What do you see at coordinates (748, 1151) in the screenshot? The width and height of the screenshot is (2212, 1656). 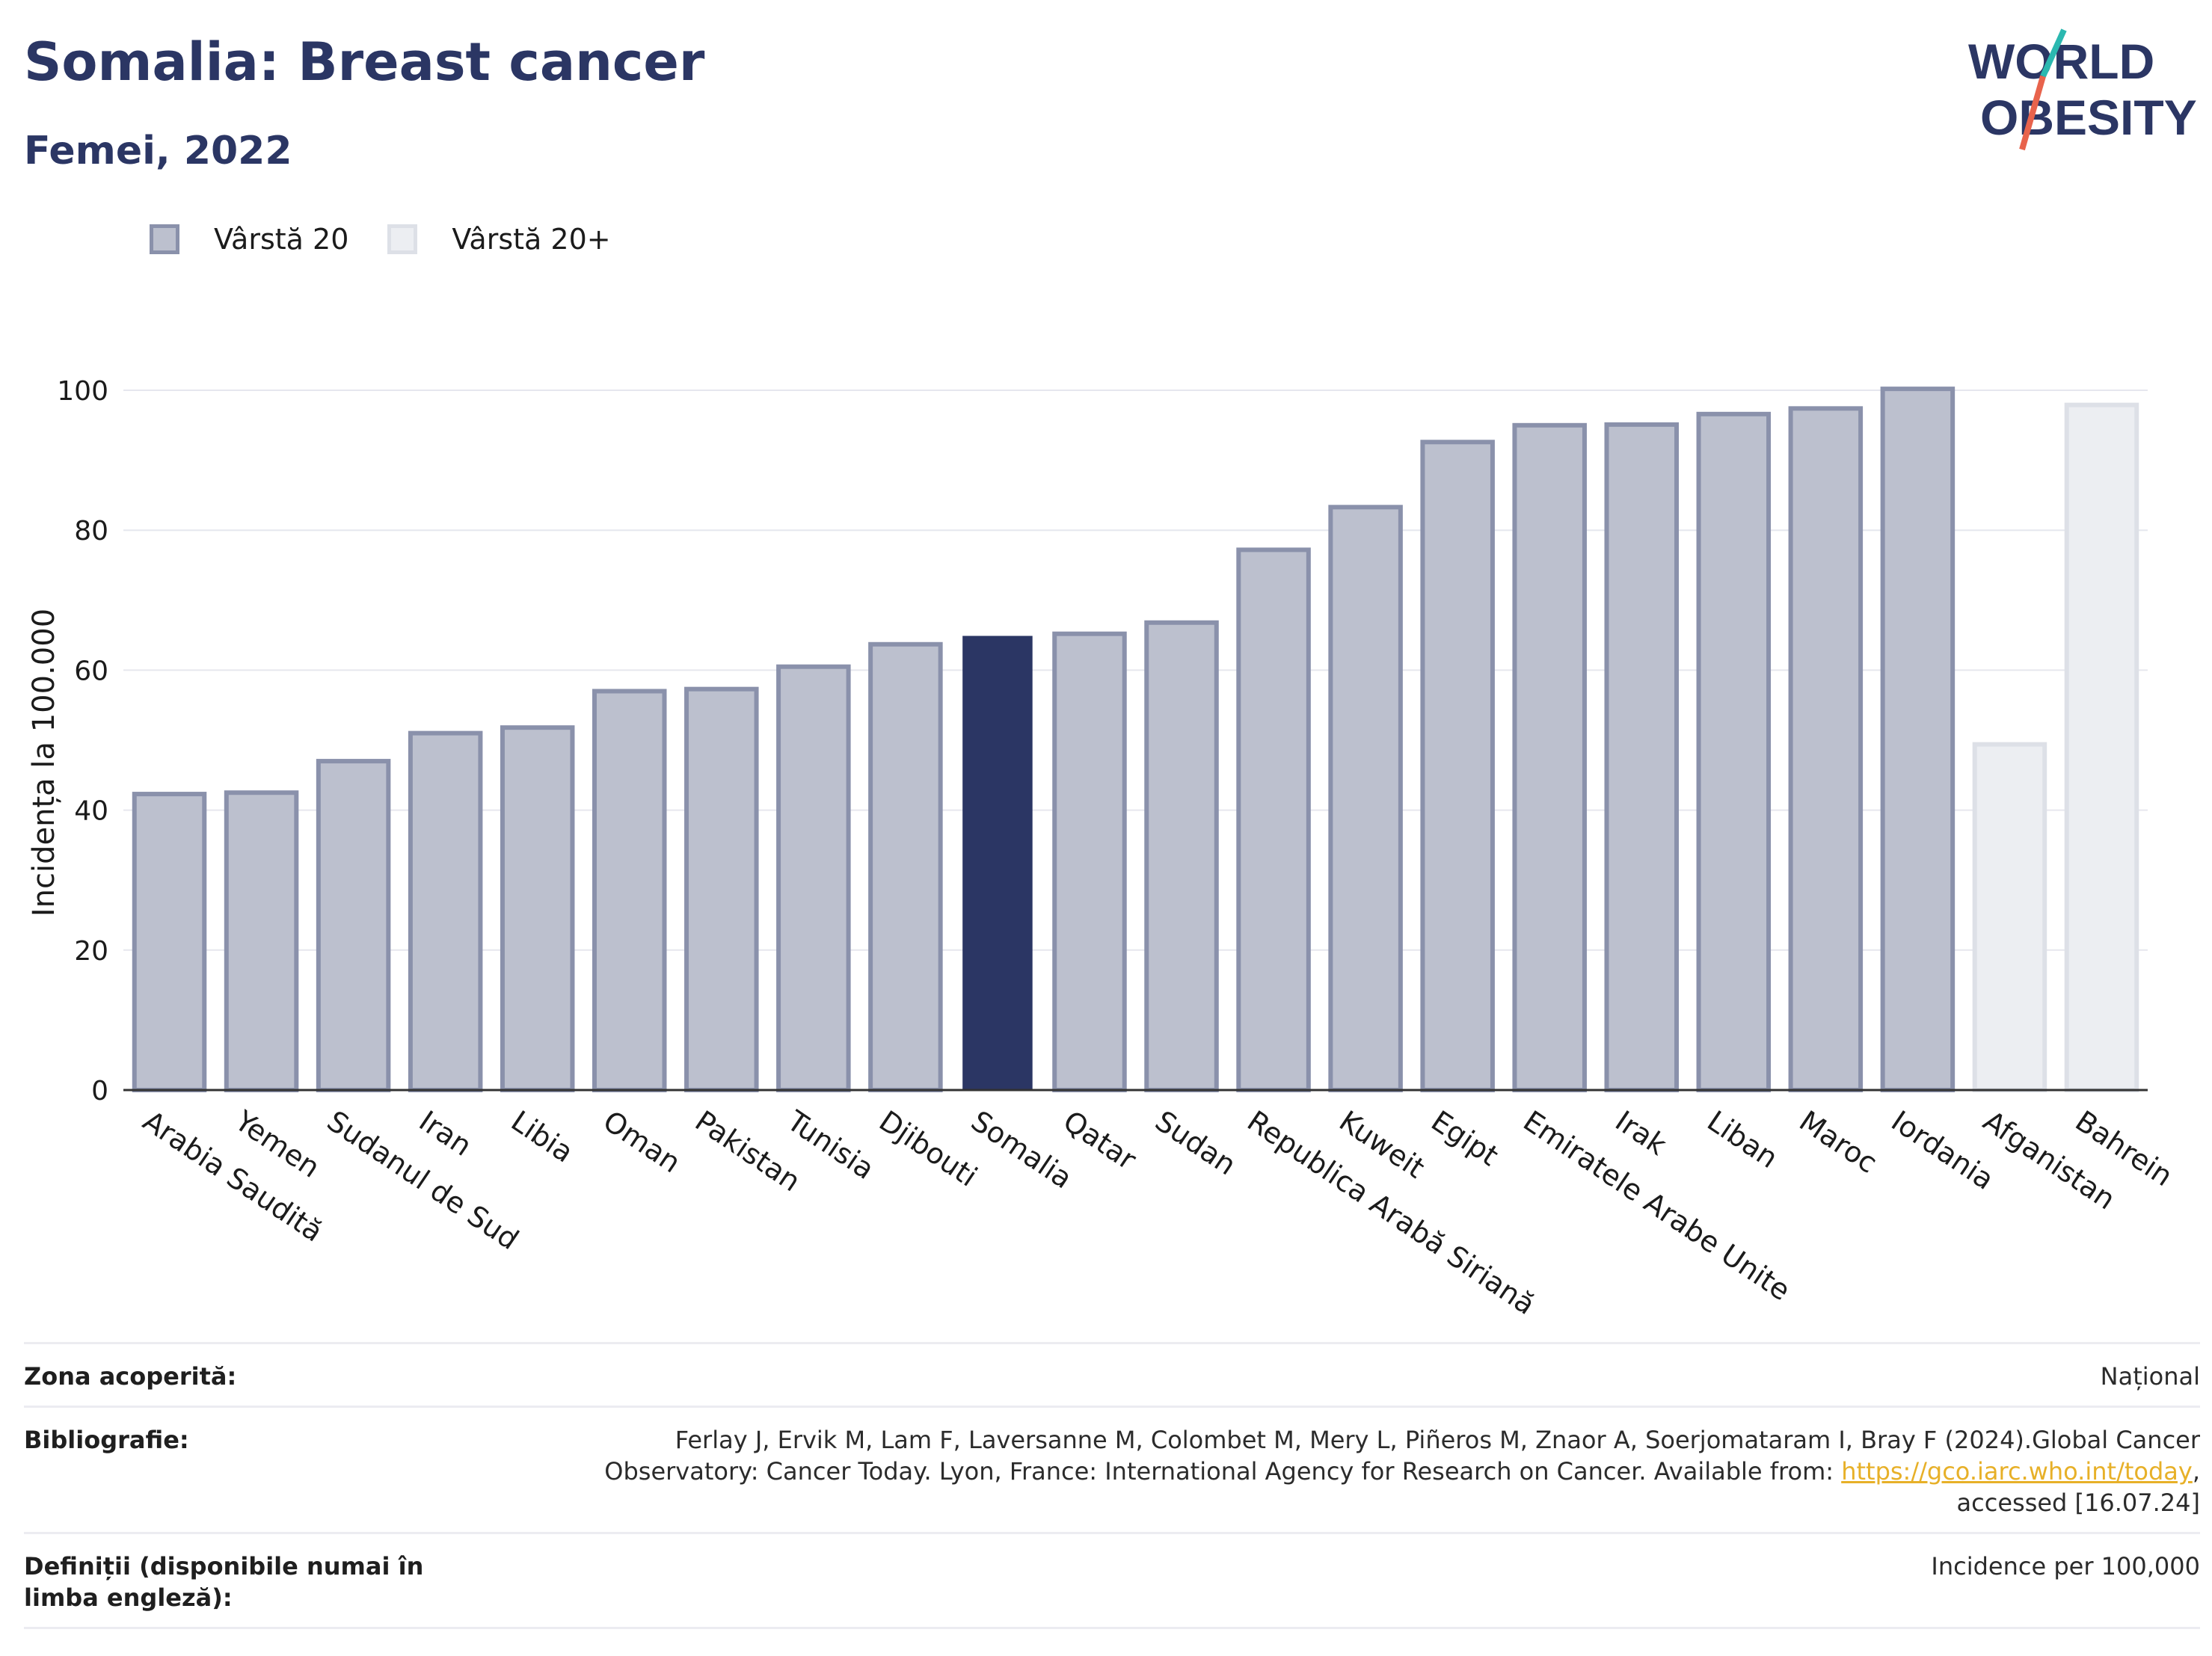 I see `x-tick-label: Pakistan` at bounding box center [748, 1151].